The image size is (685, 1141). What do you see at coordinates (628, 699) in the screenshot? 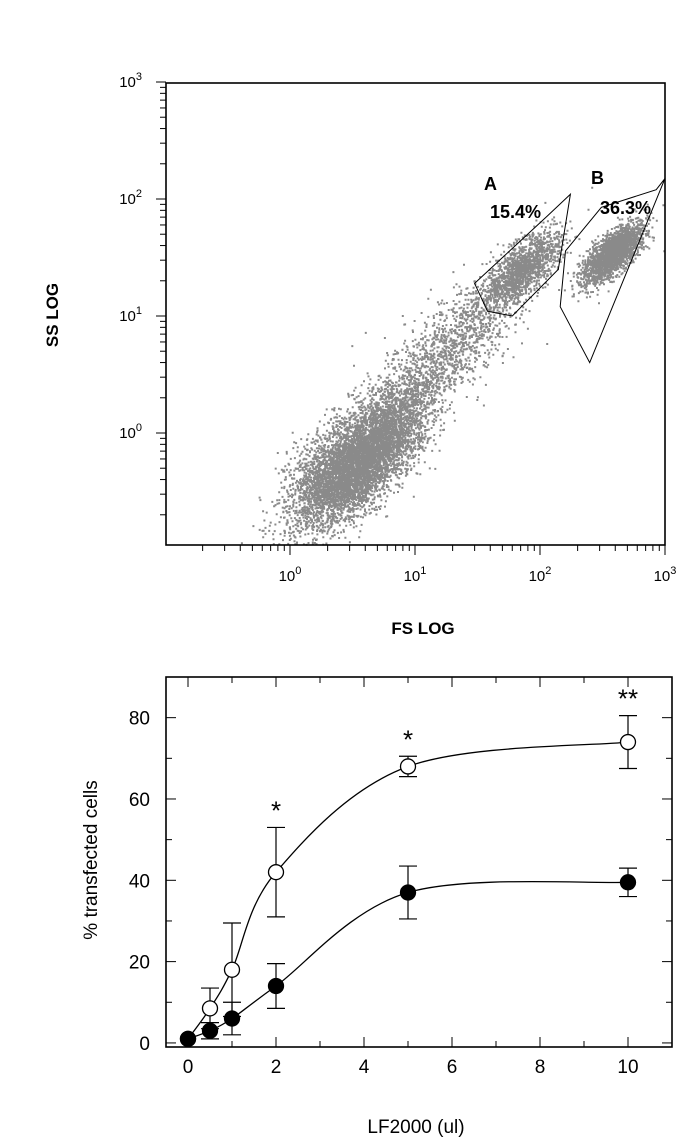
I see `significance-annotation: **` at bounding box center [628, 699].